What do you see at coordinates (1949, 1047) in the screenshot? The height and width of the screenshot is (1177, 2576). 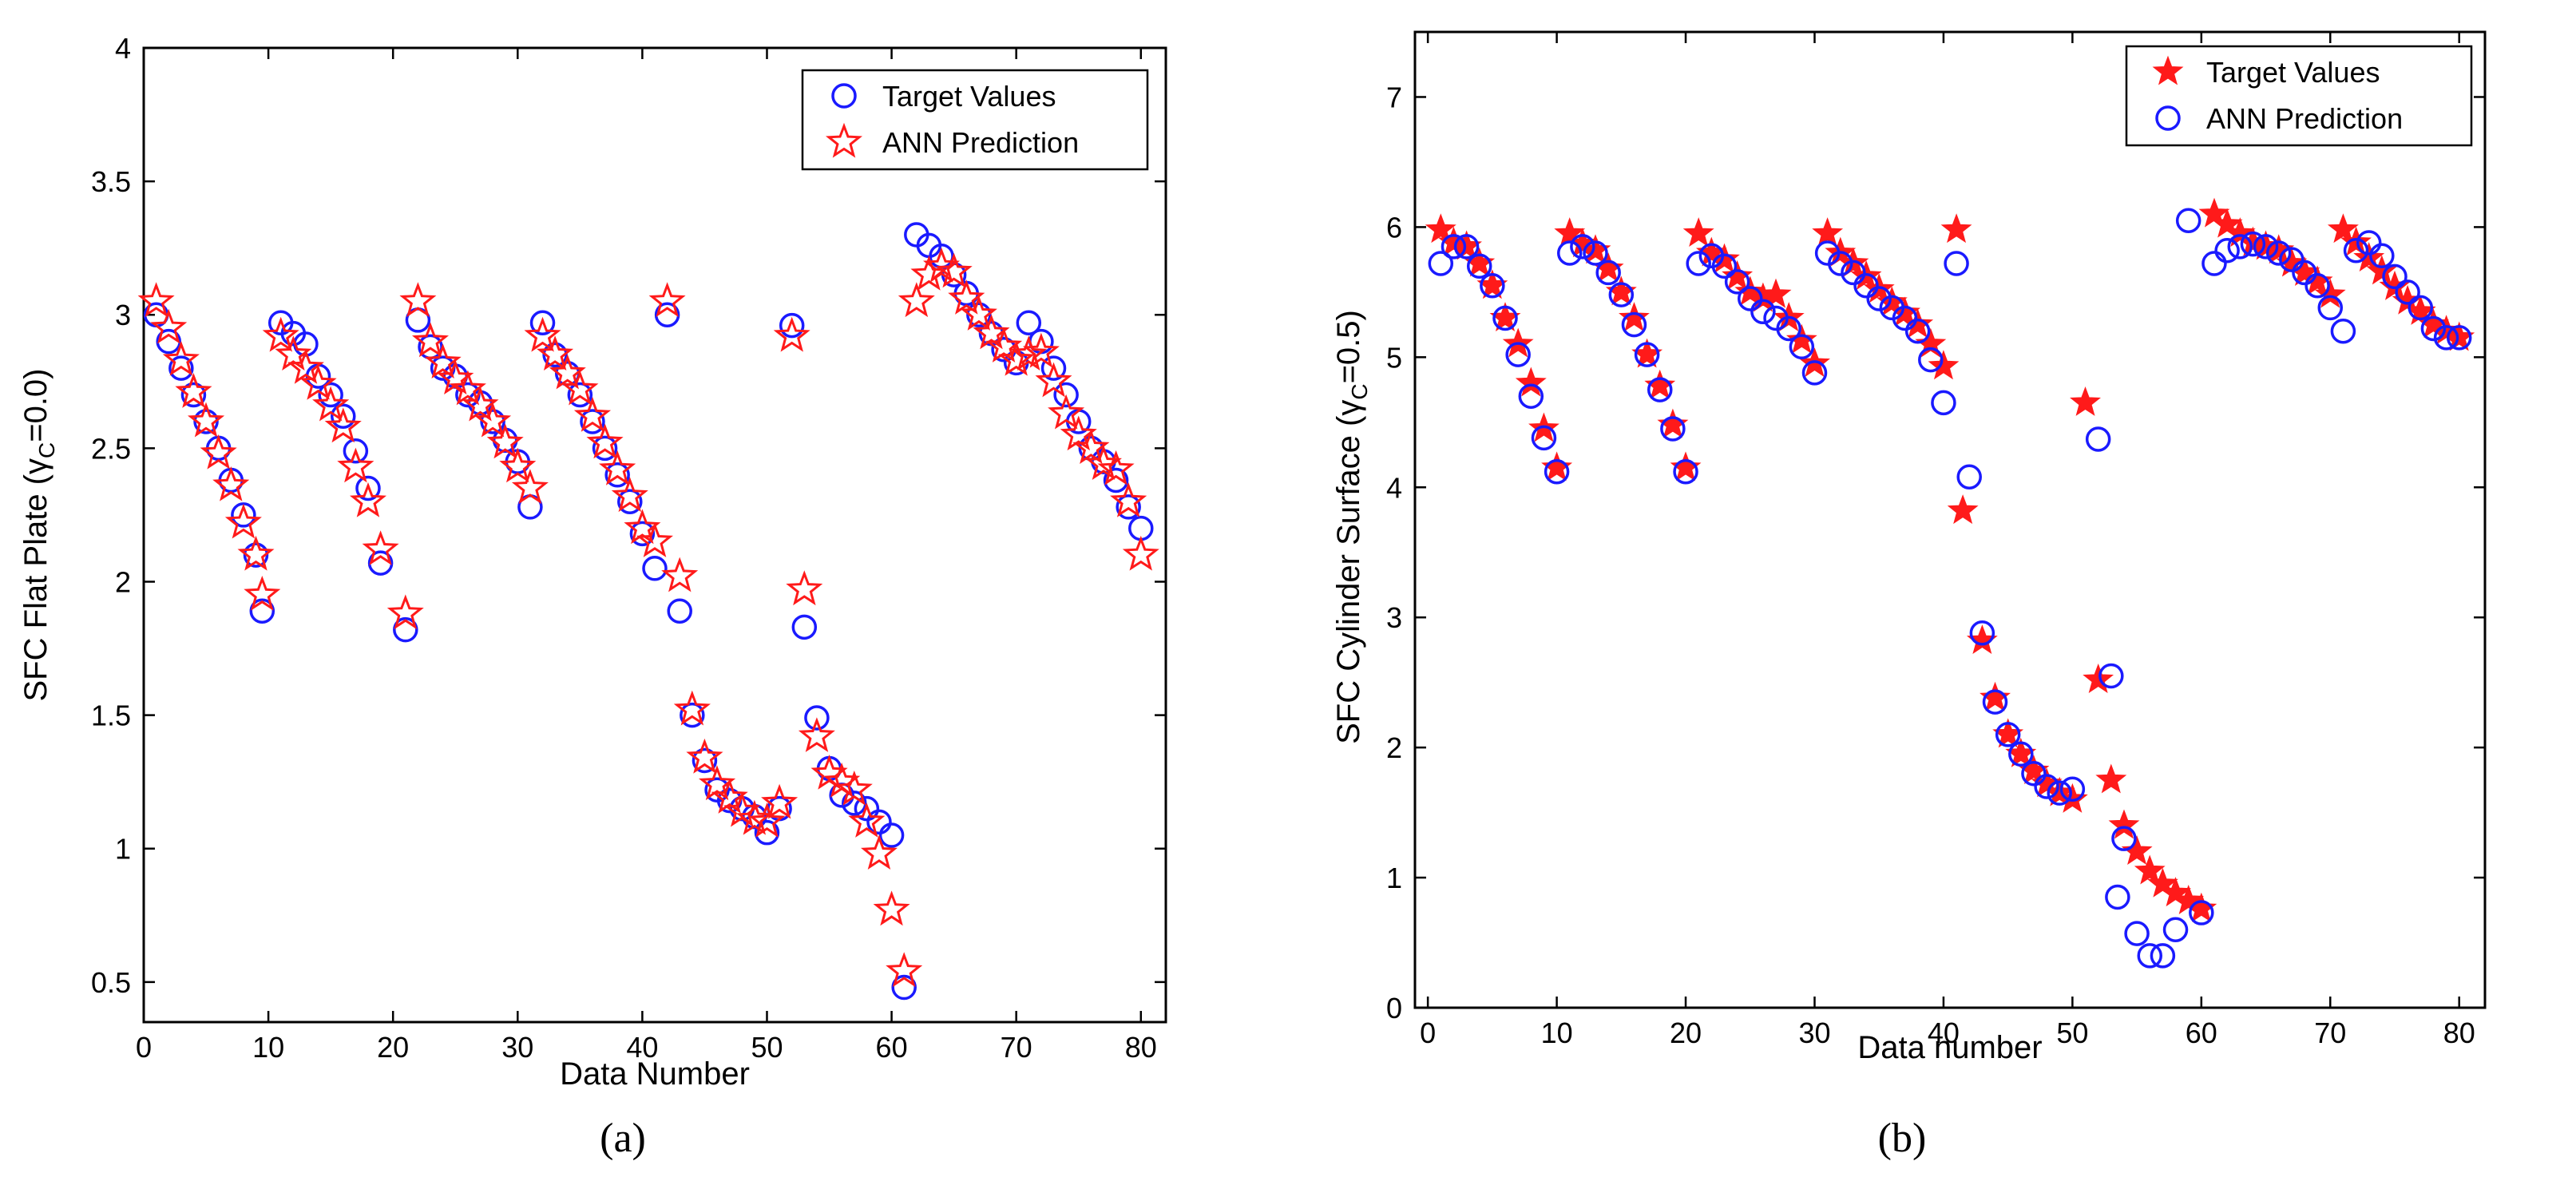 I see `x-axis-label-b: Data number` at bounding box center [1949, 1047].